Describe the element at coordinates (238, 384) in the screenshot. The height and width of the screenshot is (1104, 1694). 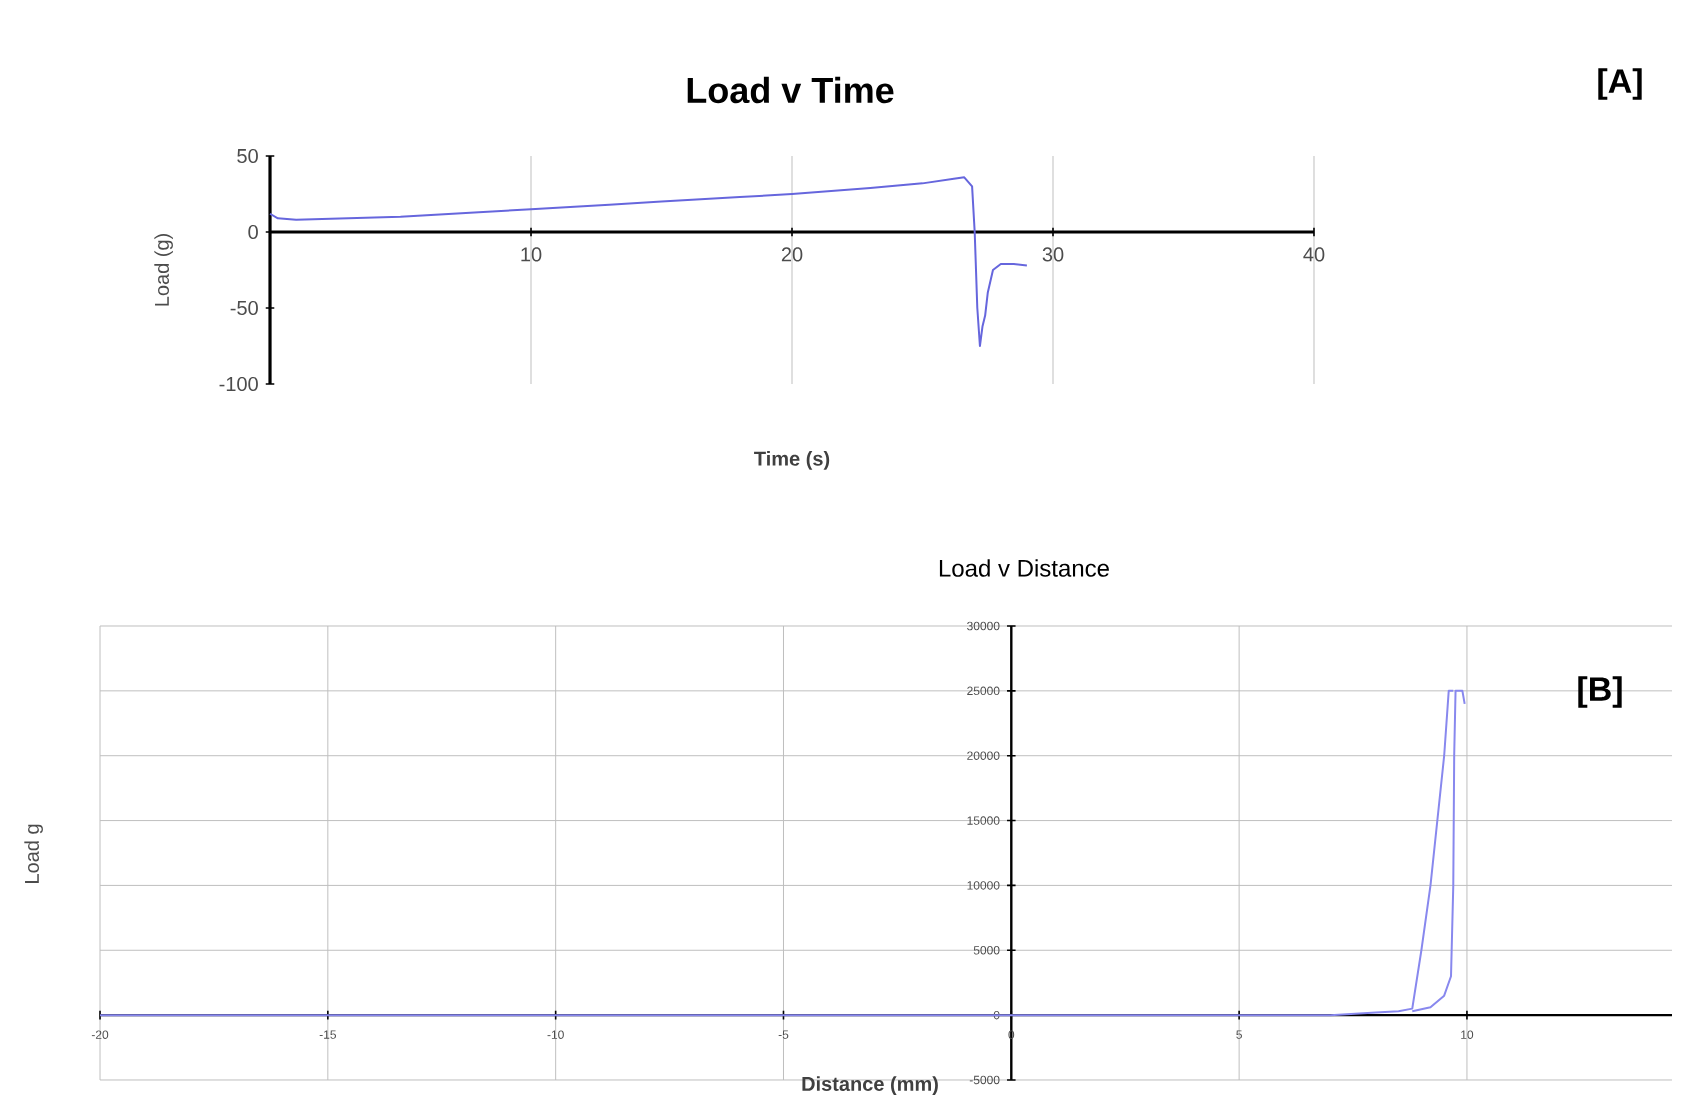
I see `y-tick-label: -100` at that location.